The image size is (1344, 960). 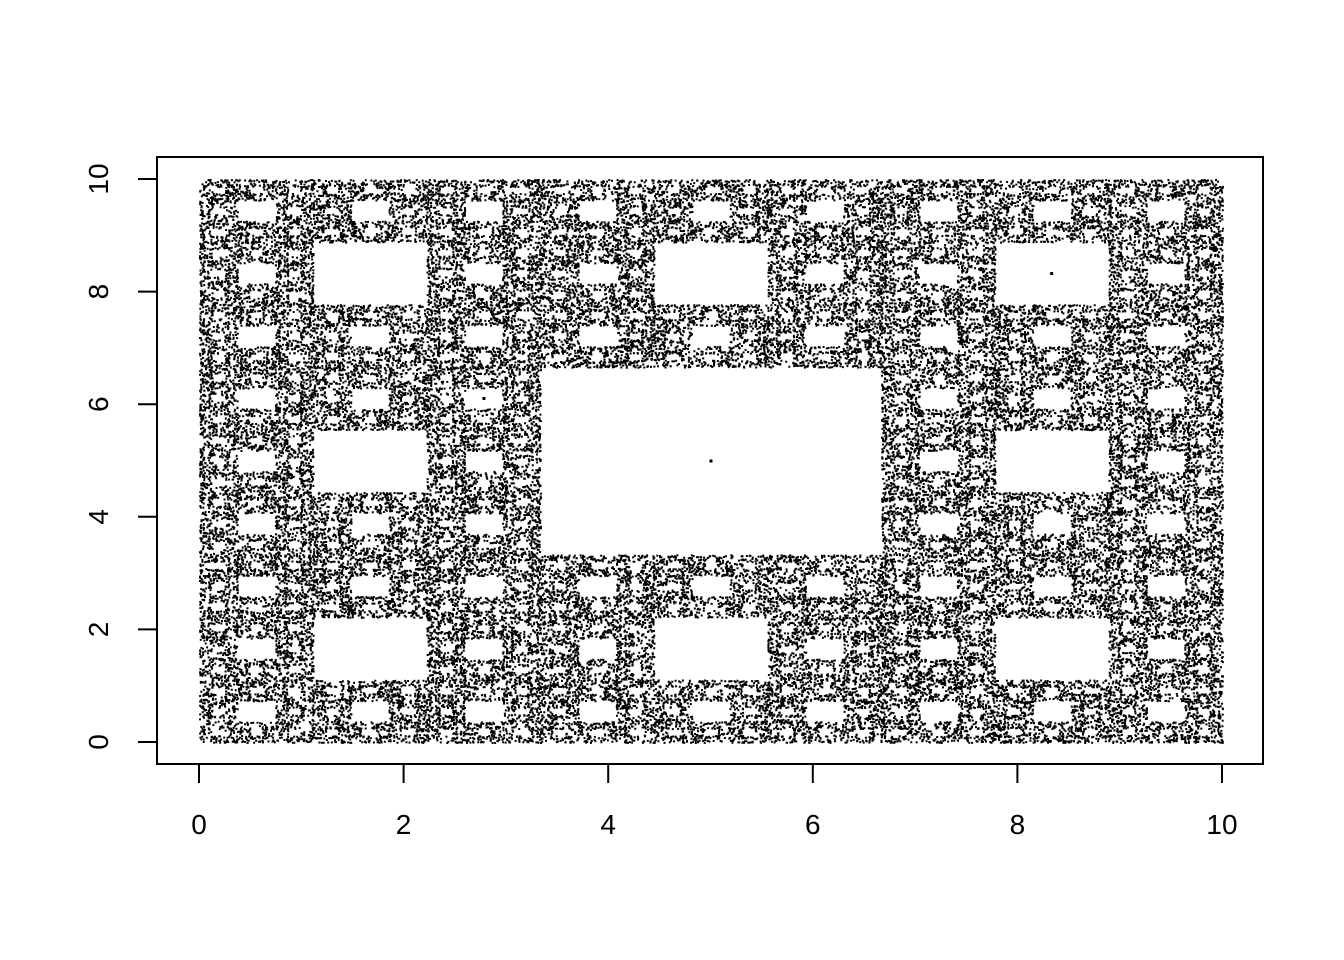 I want to click on x-tick-label: 2, so click(x=404, y=824).